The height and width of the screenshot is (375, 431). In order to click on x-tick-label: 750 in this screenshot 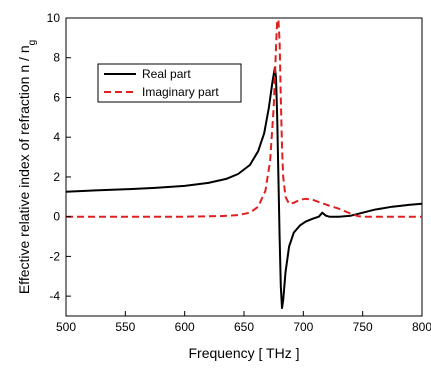, I will do `click(363, 327)`.